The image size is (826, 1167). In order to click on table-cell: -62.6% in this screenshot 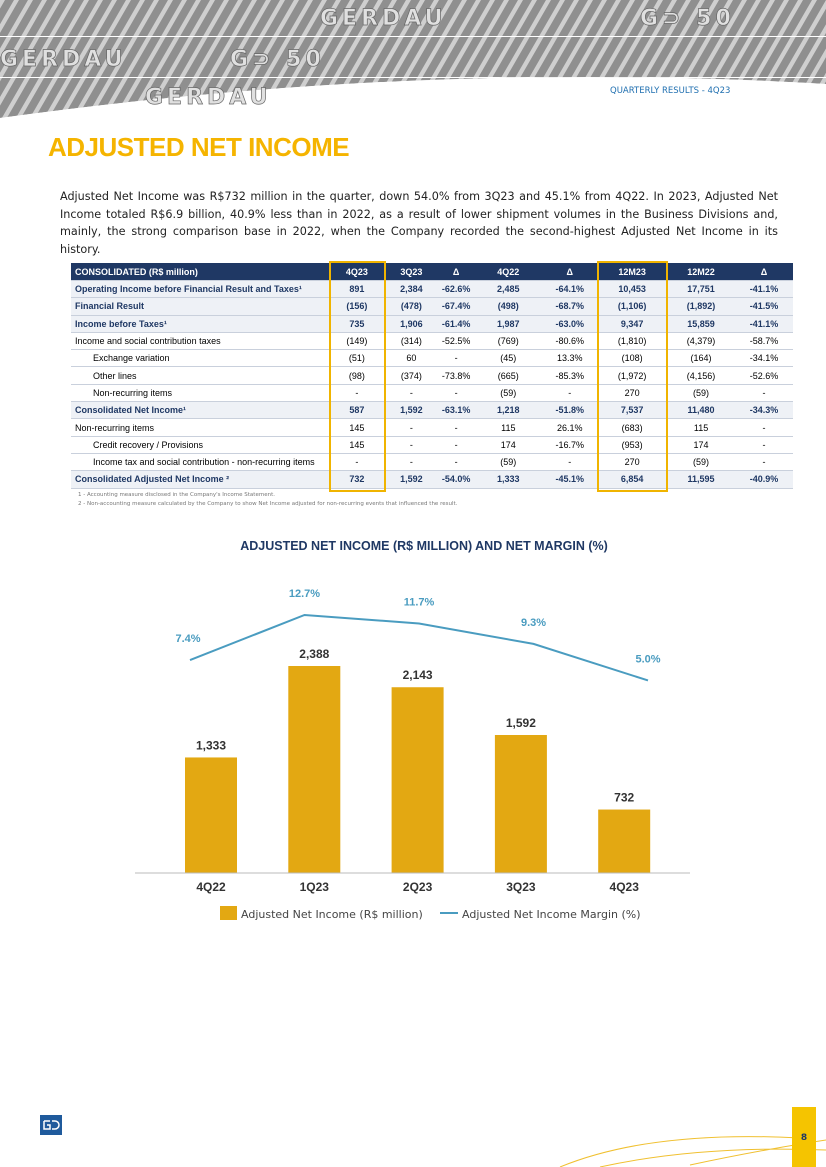, I will do `click(456, 289)`.